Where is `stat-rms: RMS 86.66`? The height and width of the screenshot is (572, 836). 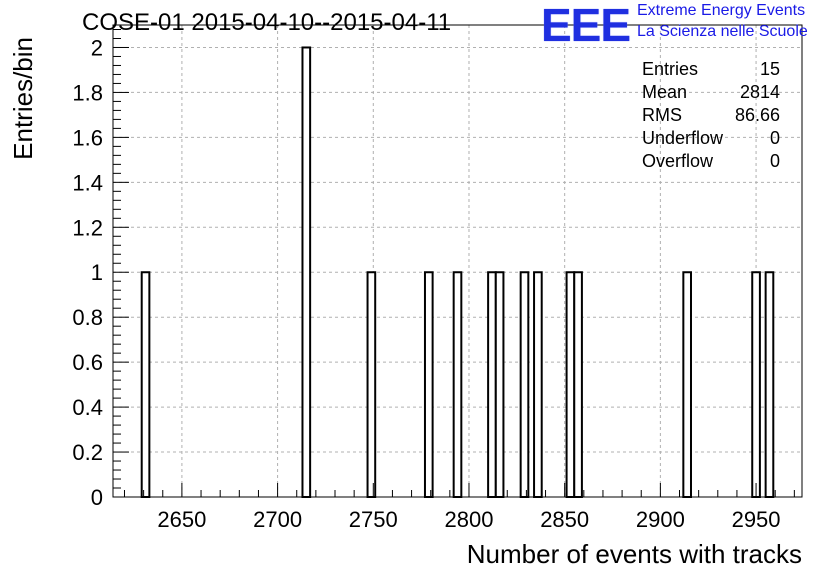
stat-rms: RMS 86.66 is located at coordinates (711, 116).